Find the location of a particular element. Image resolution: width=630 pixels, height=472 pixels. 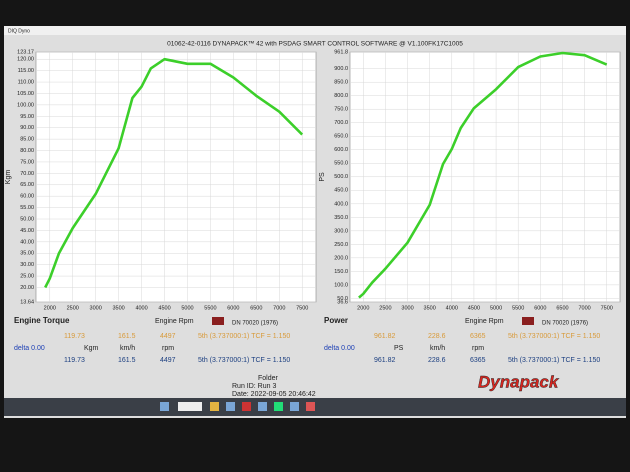

unit: km/h is located at coordinates (437, 348).